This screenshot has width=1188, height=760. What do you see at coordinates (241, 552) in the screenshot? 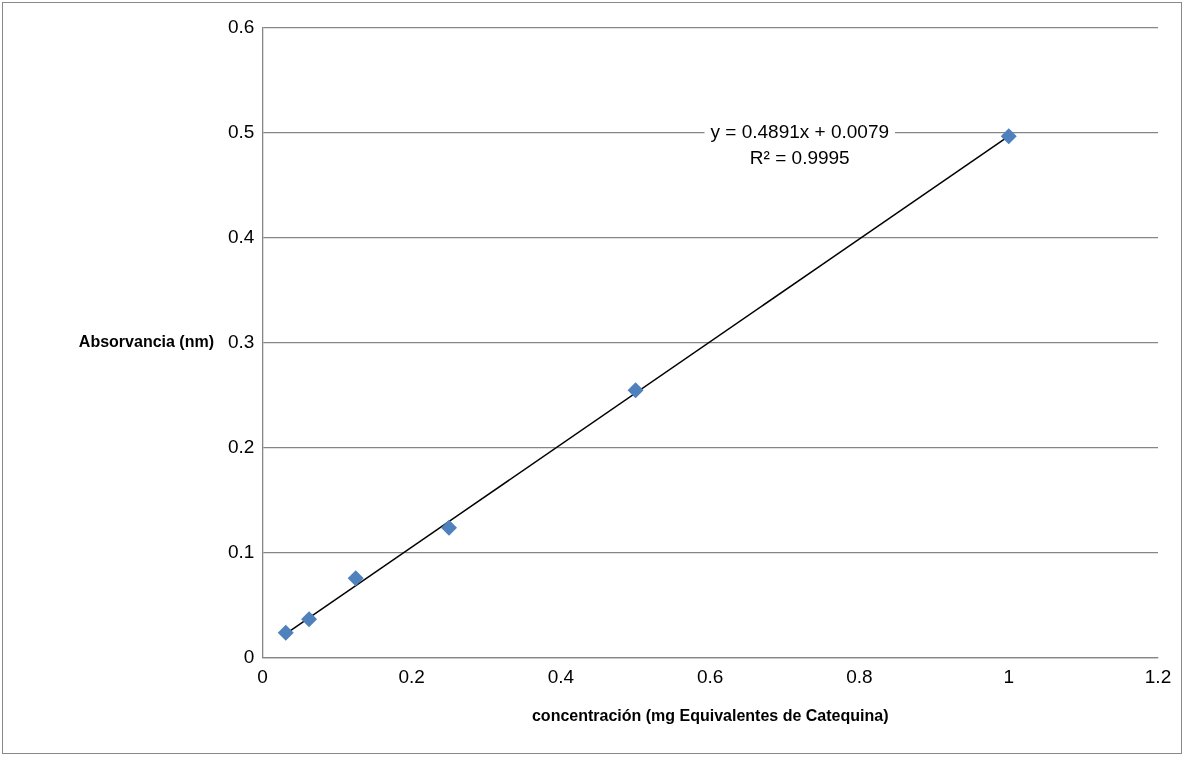
I see `y-tick-label: 0.1` at bounding box center [241, 552].